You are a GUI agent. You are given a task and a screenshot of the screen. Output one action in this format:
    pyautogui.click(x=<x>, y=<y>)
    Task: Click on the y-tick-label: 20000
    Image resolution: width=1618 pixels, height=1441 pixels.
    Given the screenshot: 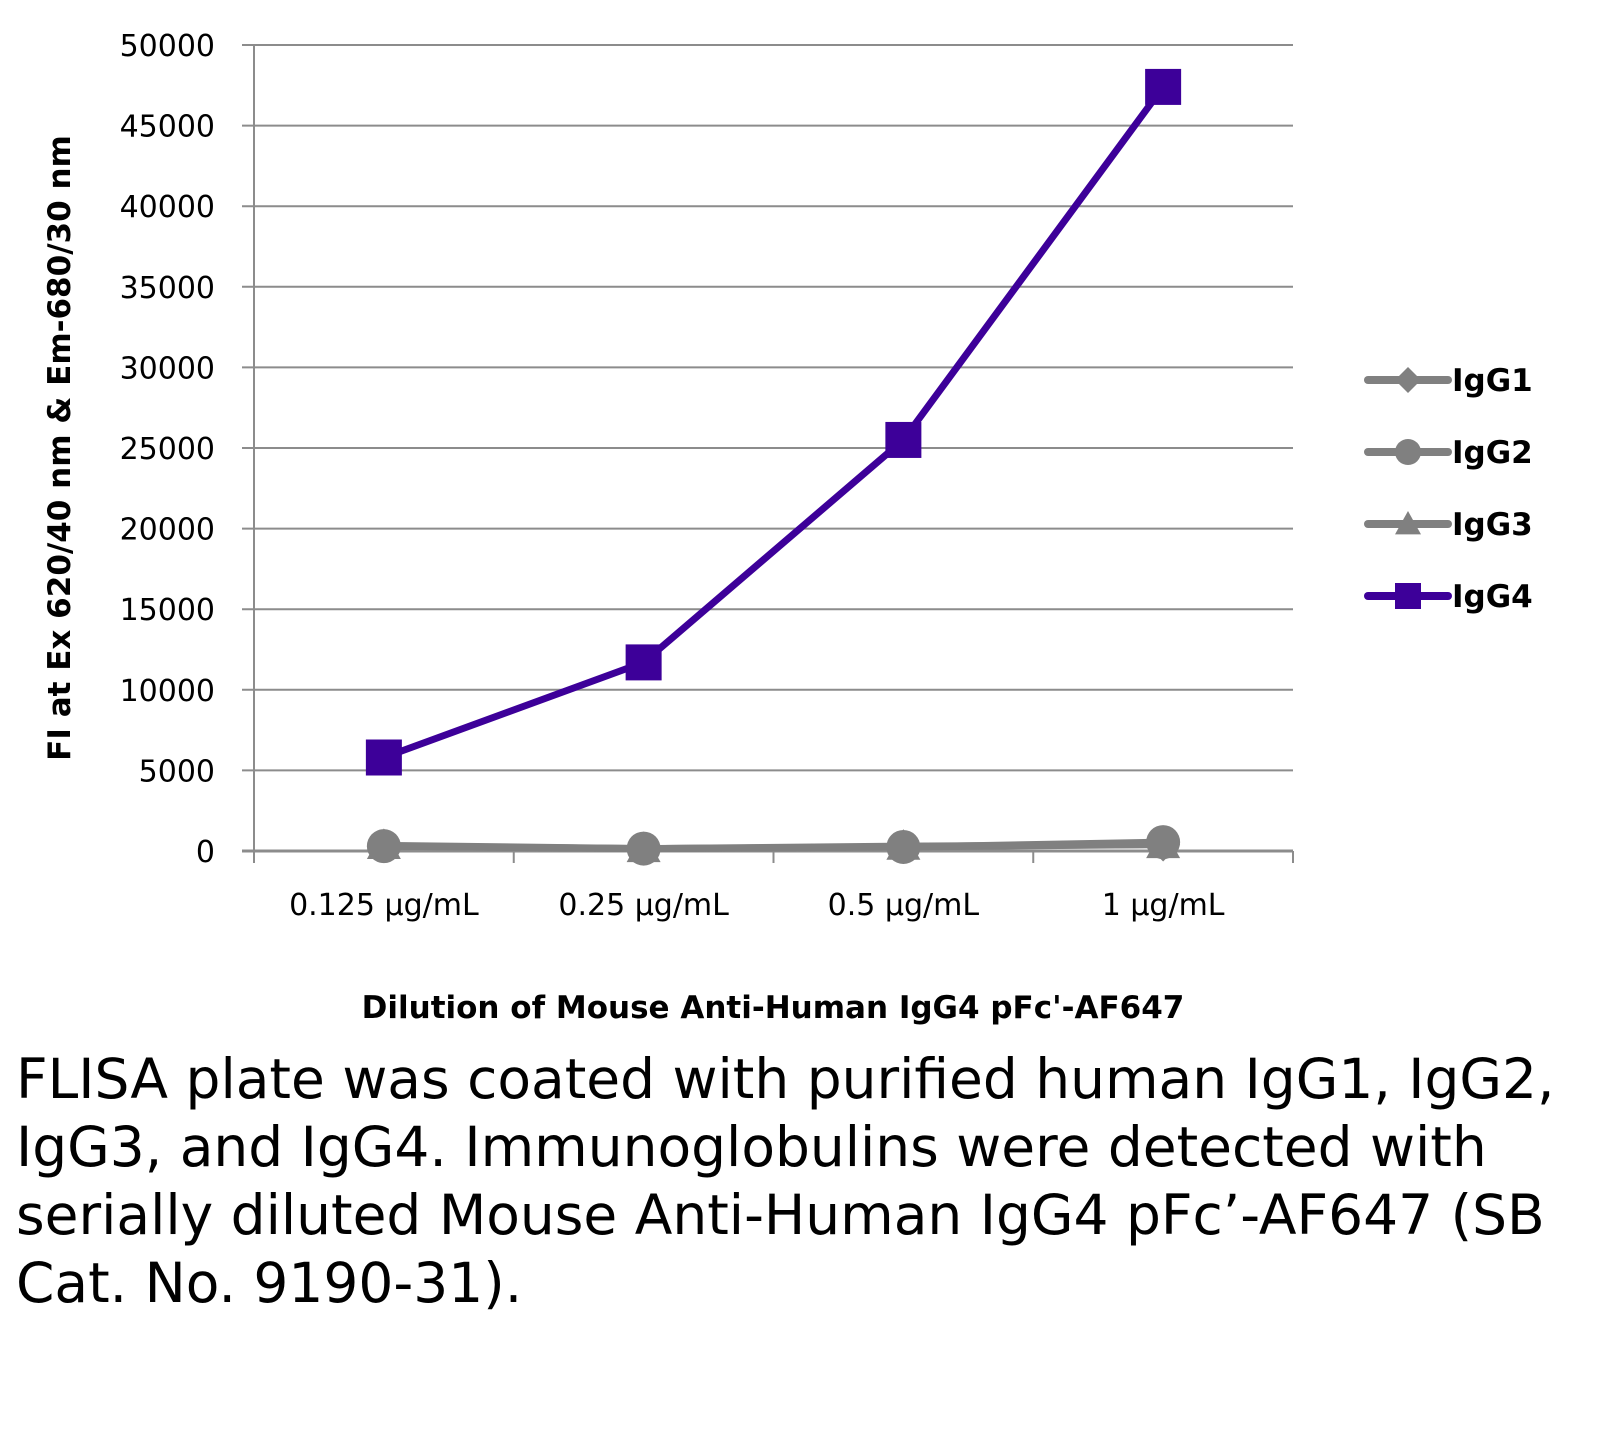 What is the action you would take?
    pyautogui.click(x=167, y=530)
    